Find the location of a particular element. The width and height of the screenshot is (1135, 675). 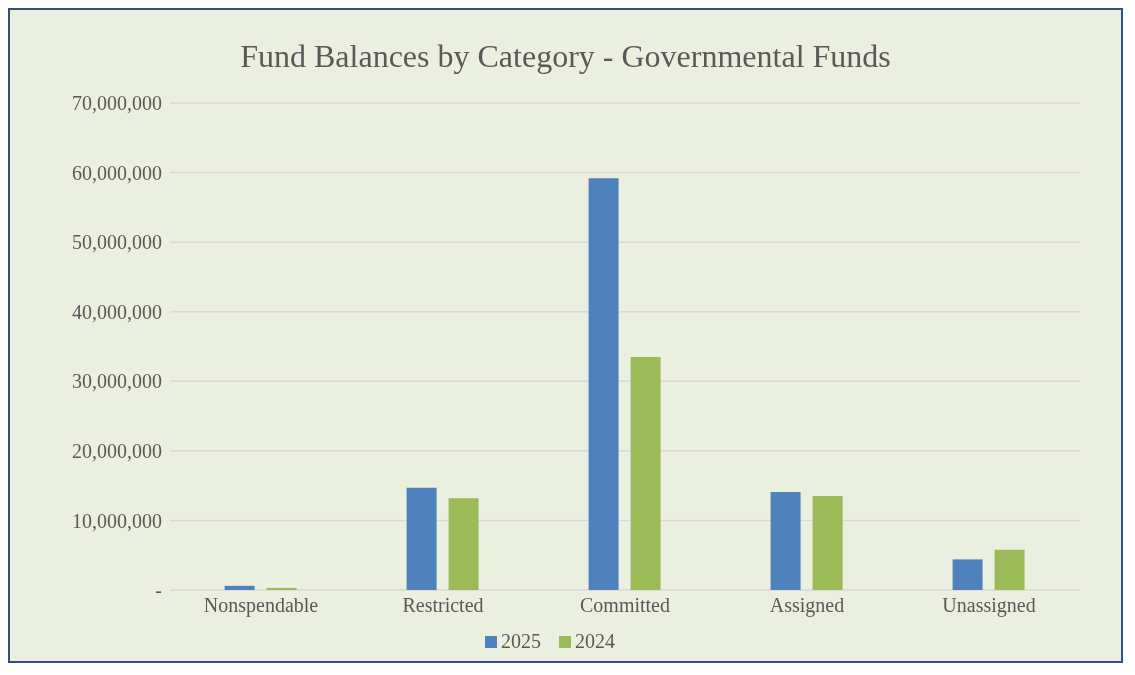

chart-title: Fund Balances by Category - Governmental Funds is located at coordinates (565, 56).